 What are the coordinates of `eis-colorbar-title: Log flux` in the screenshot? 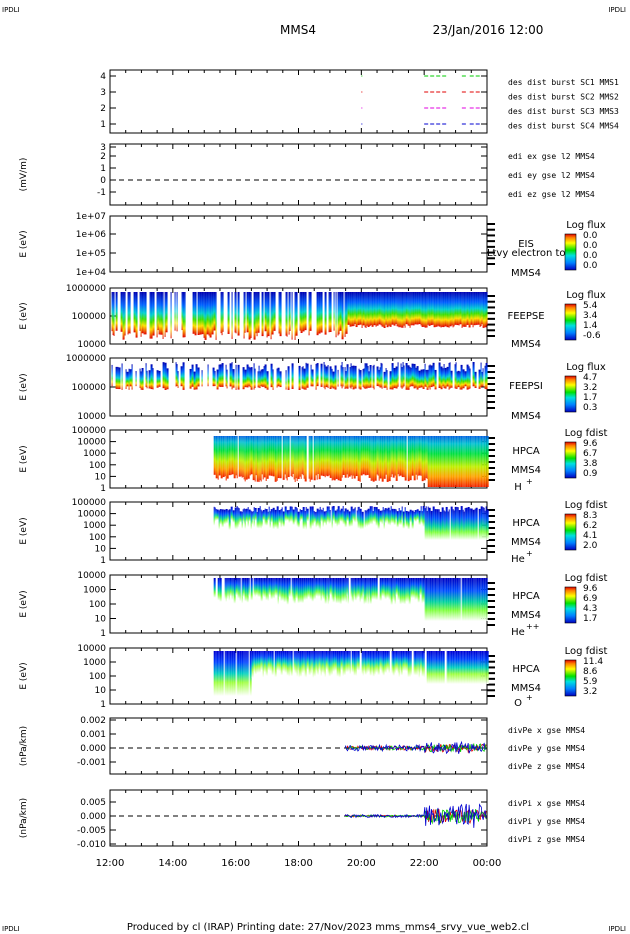 It's located at (586, 225).